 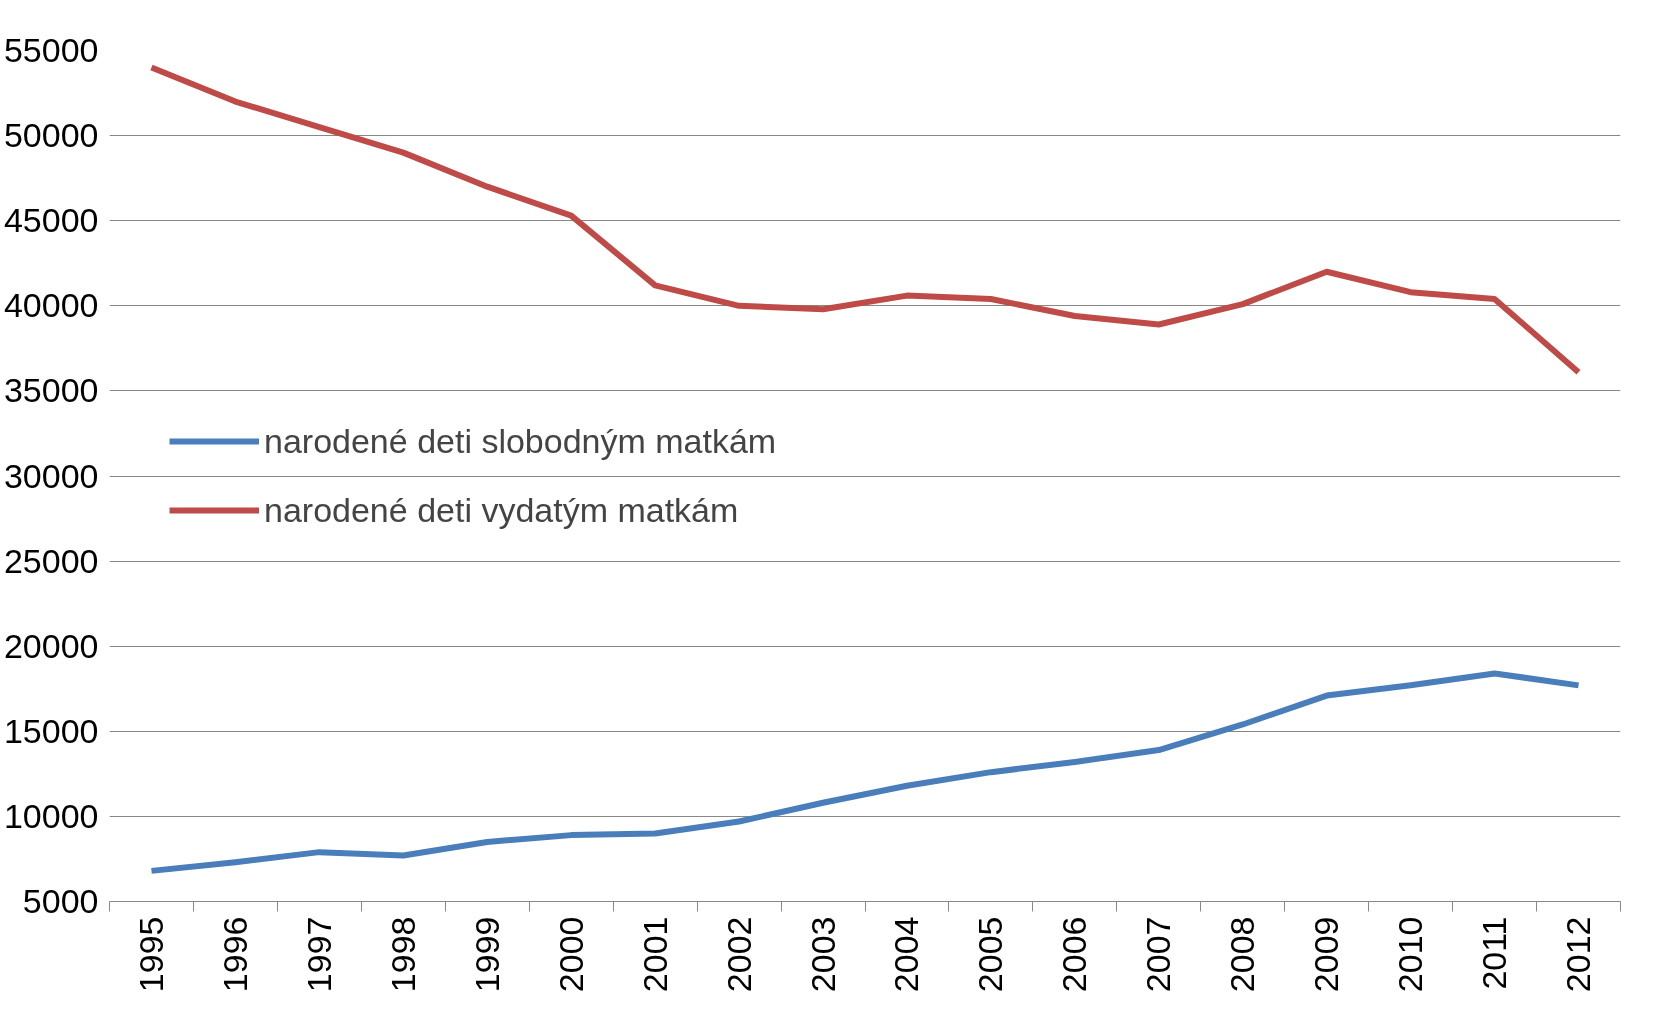 I want to click on x-tick-label: 2007, so click(x=1158, y=954).